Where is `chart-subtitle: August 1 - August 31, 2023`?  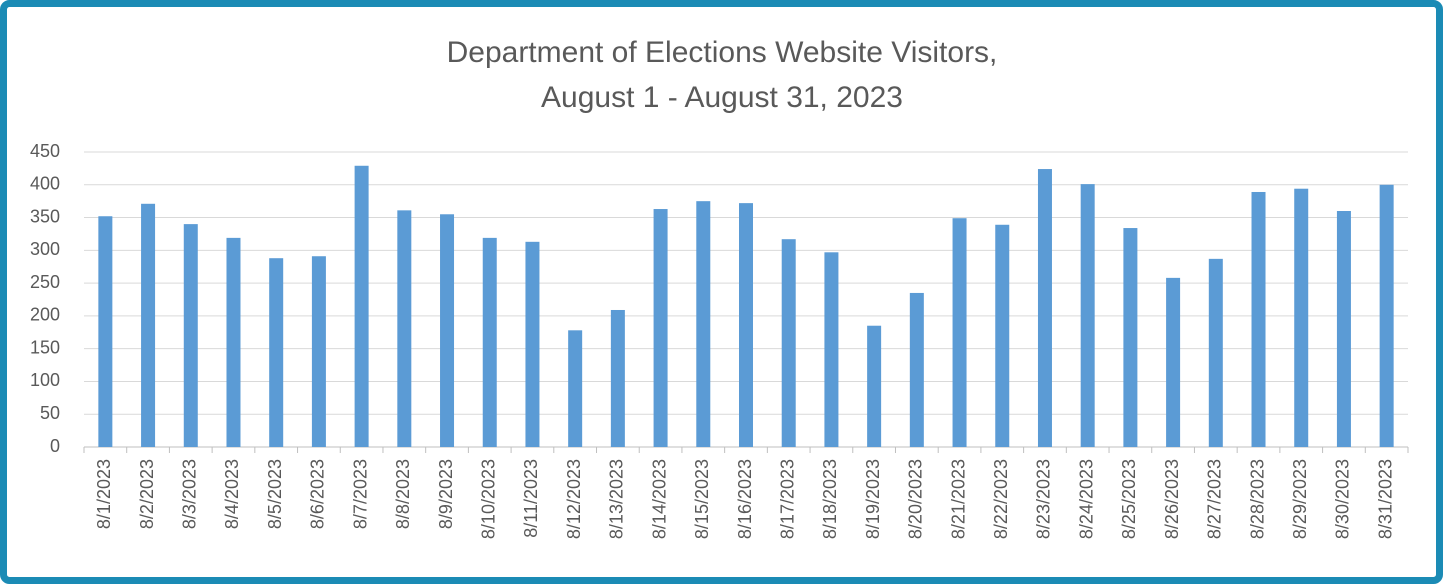 chart-subtitle: August 1 - August 31, 2023 is located at coordinates (722, 97).